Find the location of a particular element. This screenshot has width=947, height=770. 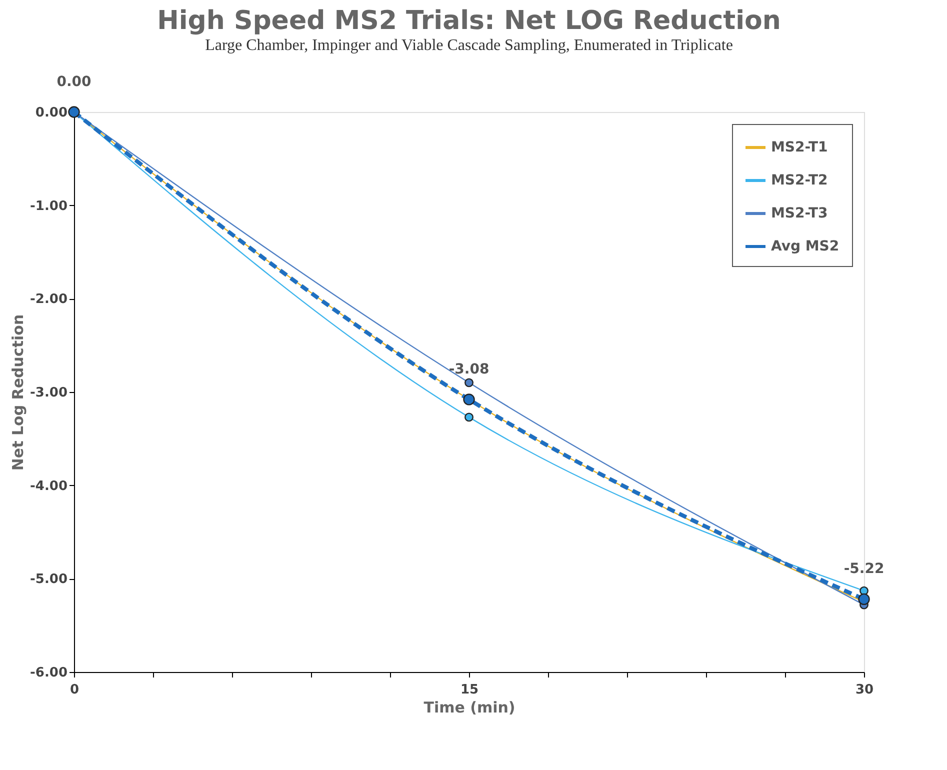

y-tick-label: -6.00 is located at coordinates (49, 673).